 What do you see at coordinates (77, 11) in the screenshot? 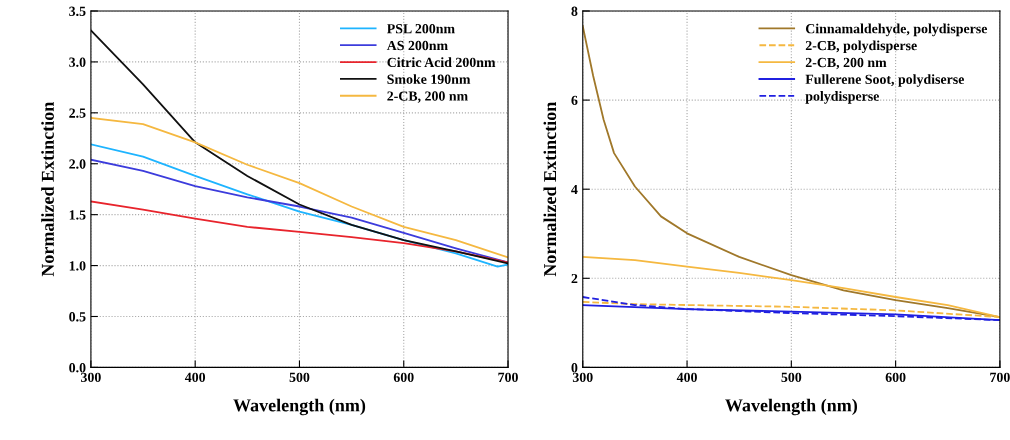
I see `y-tick-label: 3.5` at bounding box center [77, 11].